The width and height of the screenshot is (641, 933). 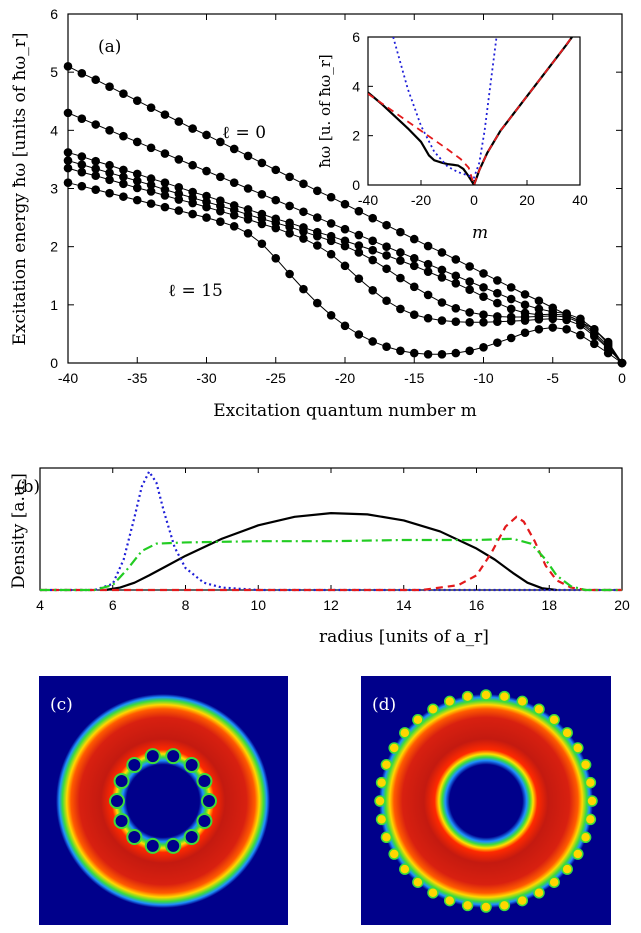 What do you see at coordinates (474, 200) in the screenshot?
I see `inset-x-tick-label: 0` at bounding box center [474, 200].